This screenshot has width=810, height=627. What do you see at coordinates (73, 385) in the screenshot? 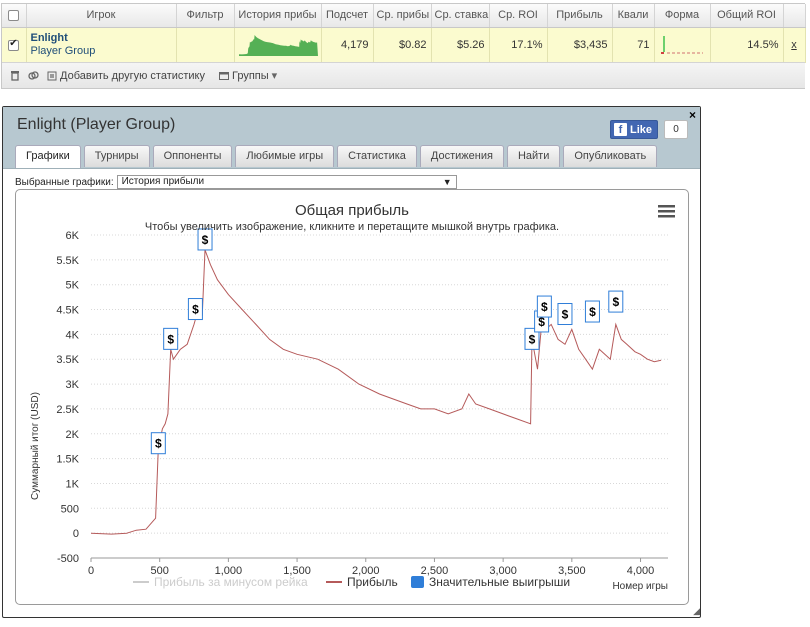
I see `y-tick-label: 3K` at bounding box center [73, 385].